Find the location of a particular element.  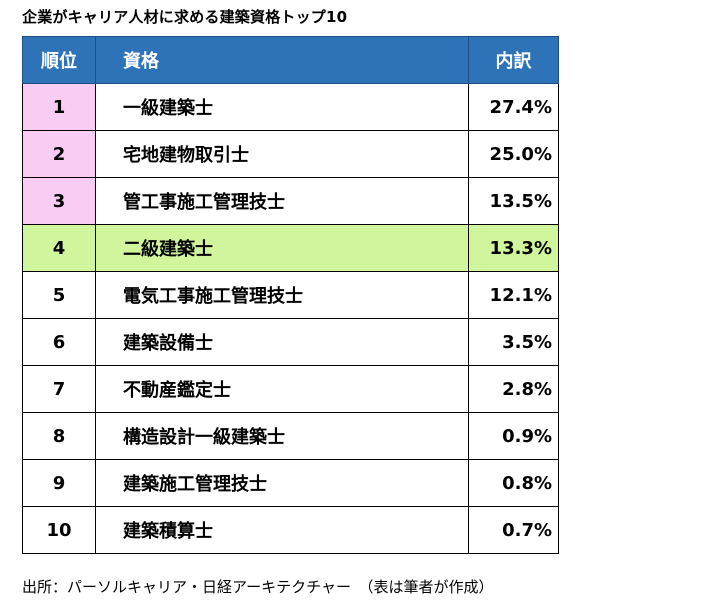

rank-cell: 5 is located at coordinates (59, 295).